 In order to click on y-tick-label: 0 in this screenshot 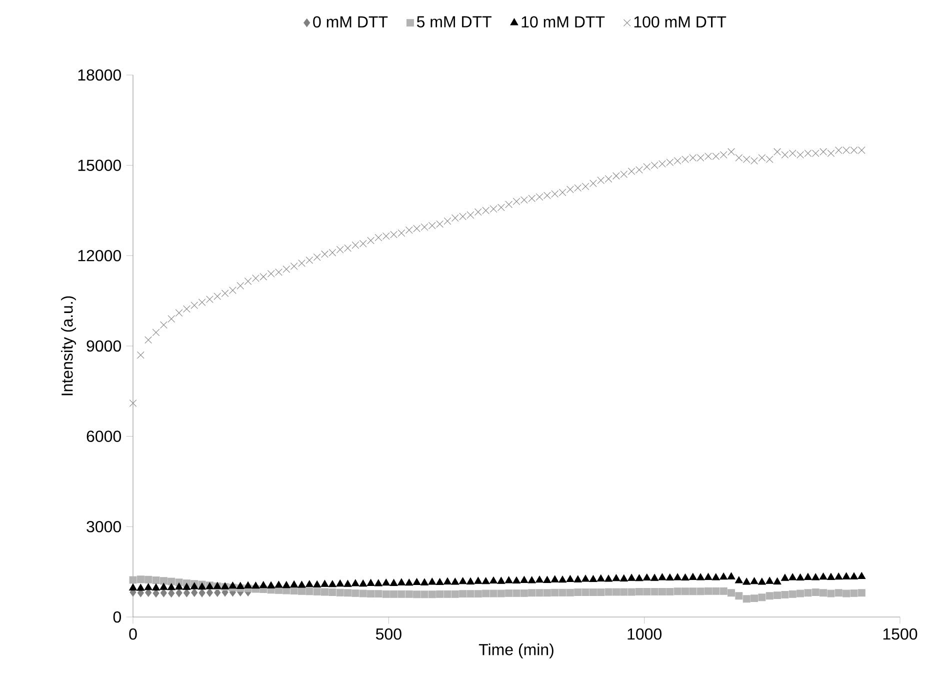, I will do `click(117, 617)`.